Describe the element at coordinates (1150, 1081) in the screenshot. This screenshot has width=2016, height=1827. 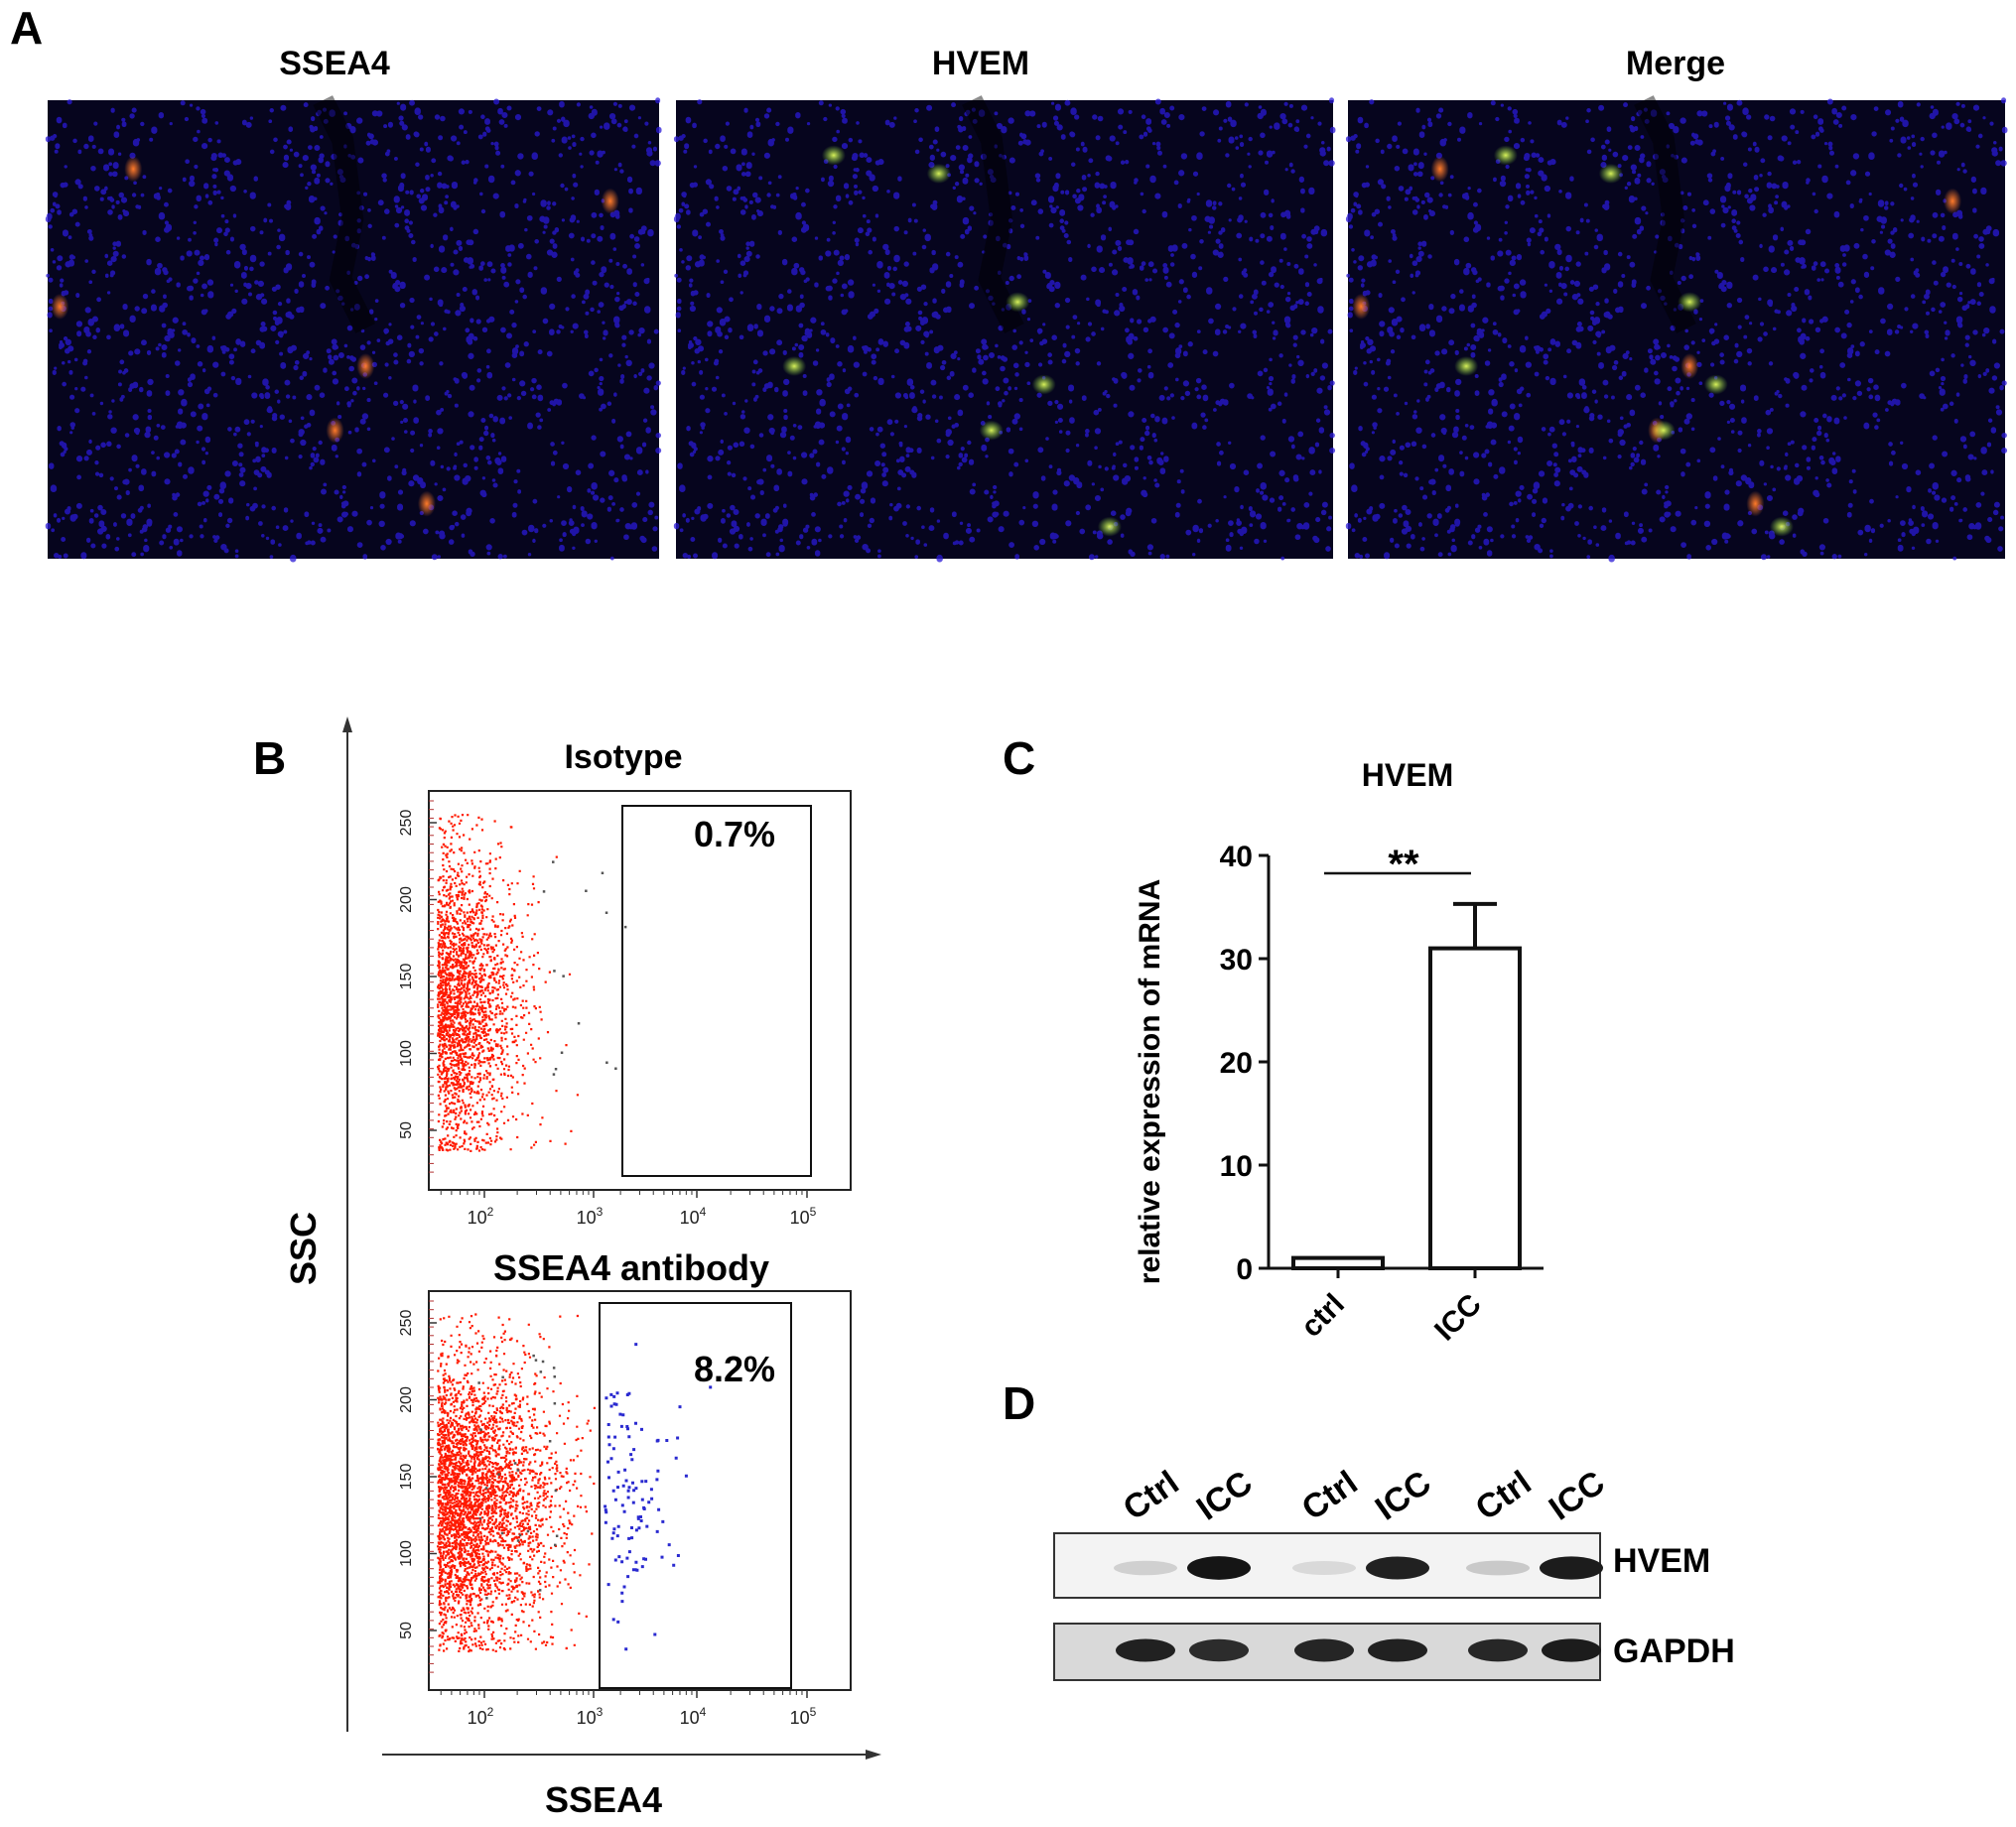
I see `chart-y-axis-label: relative expression of mRNA` at that location.